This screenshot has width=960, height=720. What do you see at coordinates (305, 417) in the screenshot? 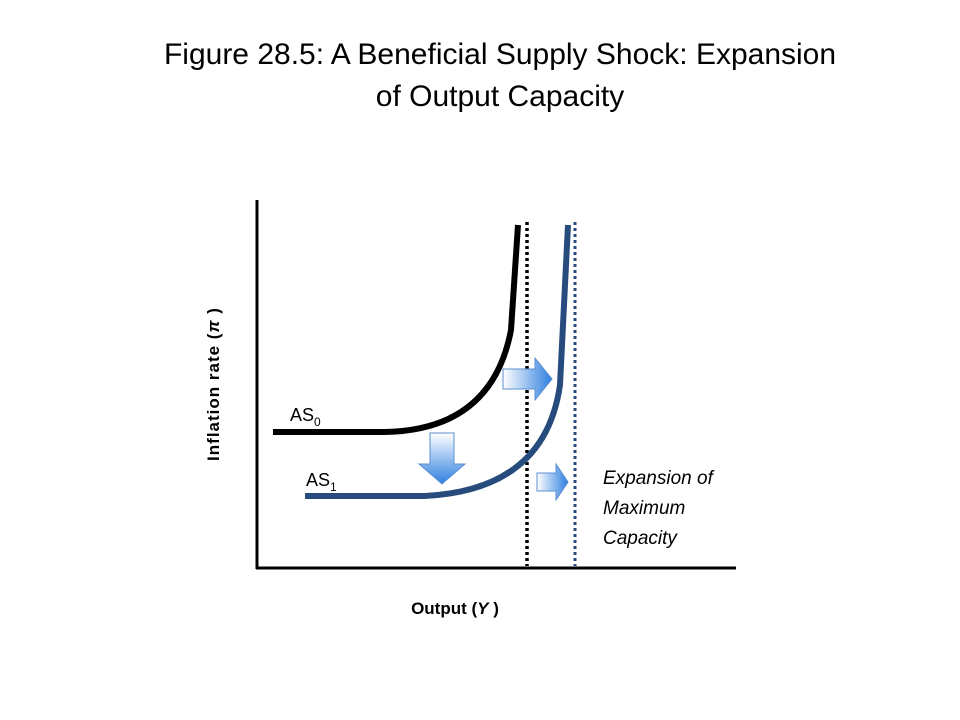
I see `curve-label: AS0` at bounding box center [305, 417].